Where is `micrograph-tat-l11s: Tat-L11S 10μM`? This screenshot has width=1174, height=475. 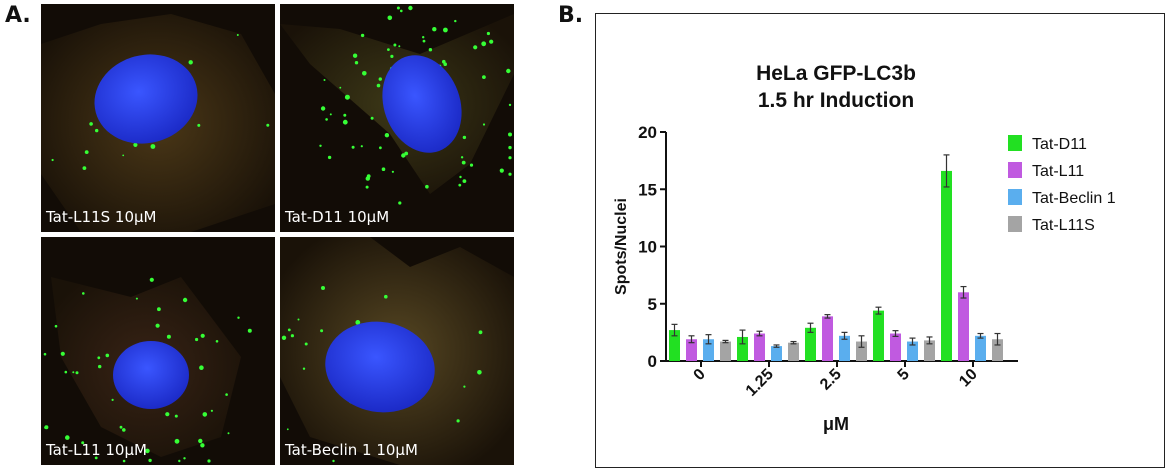
micrograph-tat-l11s: Tat-L11S 10μM is located at coordinates (158, 118).